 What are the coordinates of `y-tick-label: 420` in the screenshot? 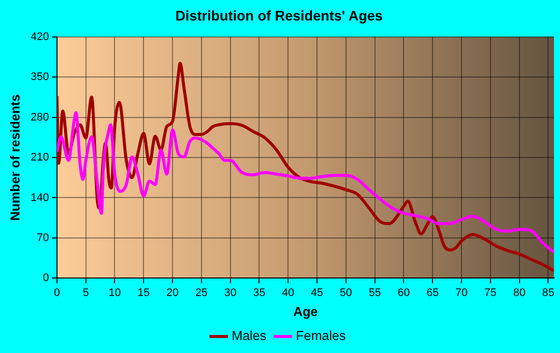 It's located at (39, 36).